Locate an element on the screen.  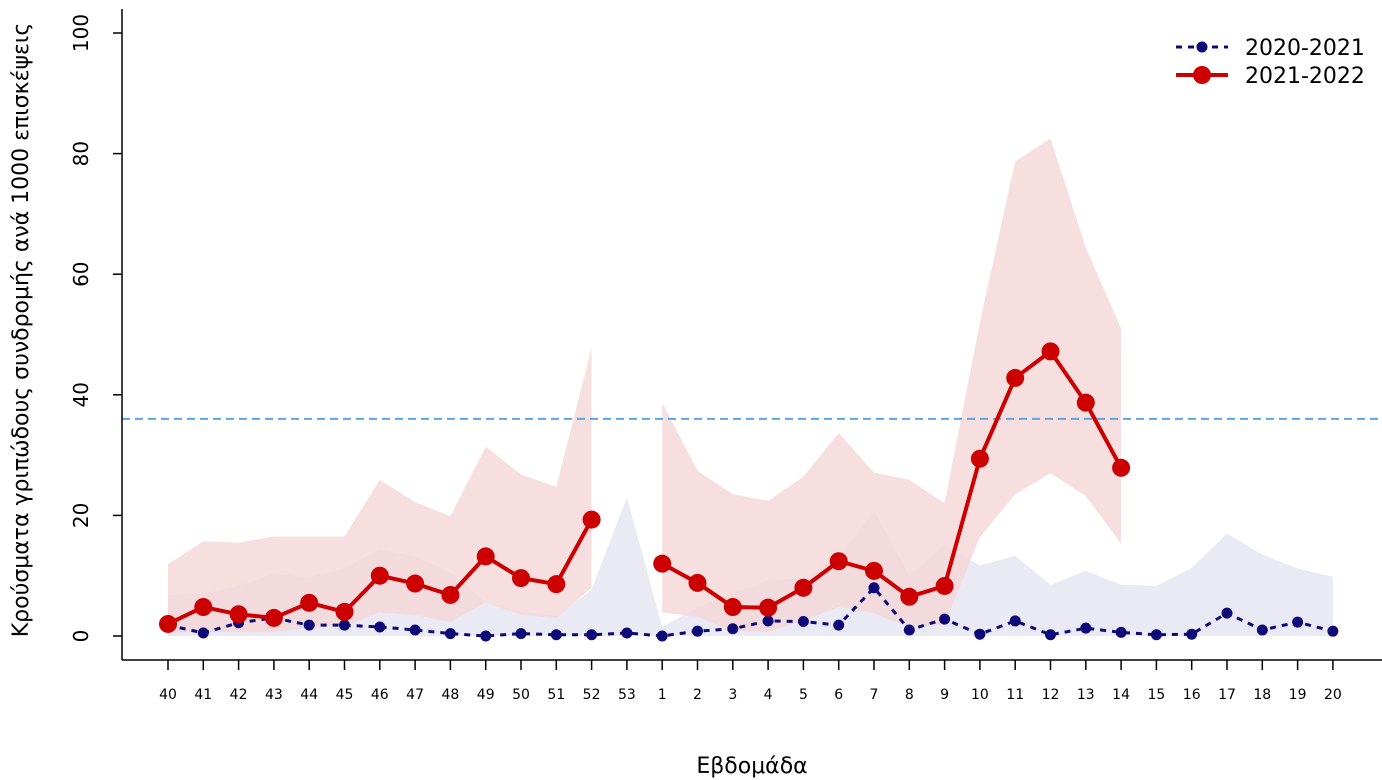
x-tick-label-6: 6 is located at coordinates (838, 695).